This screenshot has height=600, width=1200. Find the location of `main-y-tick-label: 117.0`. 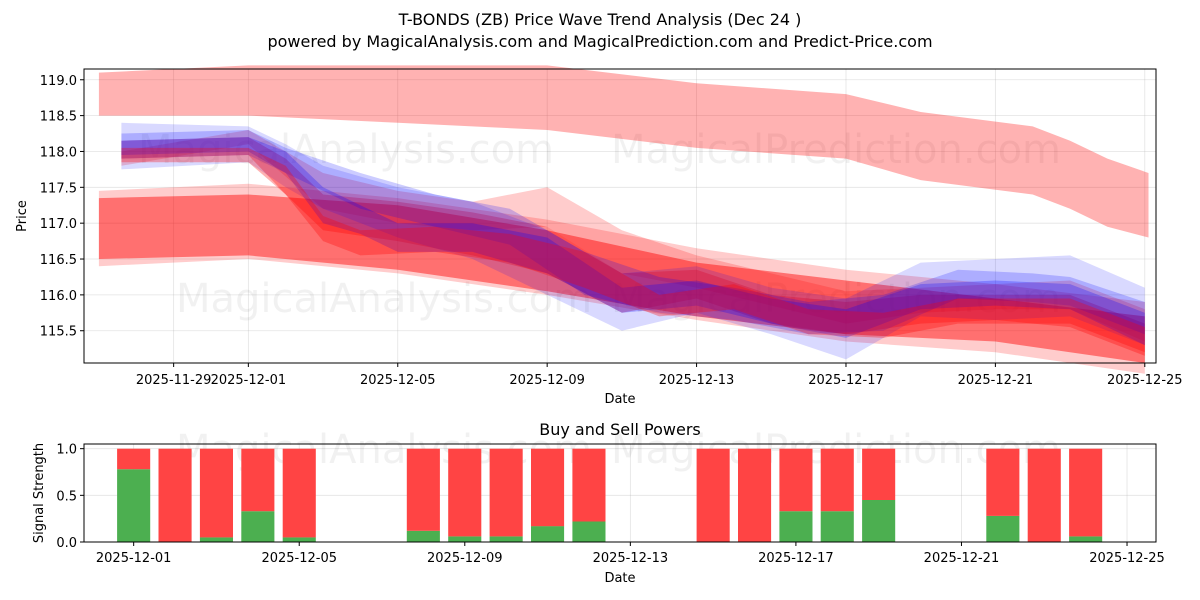

main-y-tick-label: 117.0 is located at coordinates (58, 224).